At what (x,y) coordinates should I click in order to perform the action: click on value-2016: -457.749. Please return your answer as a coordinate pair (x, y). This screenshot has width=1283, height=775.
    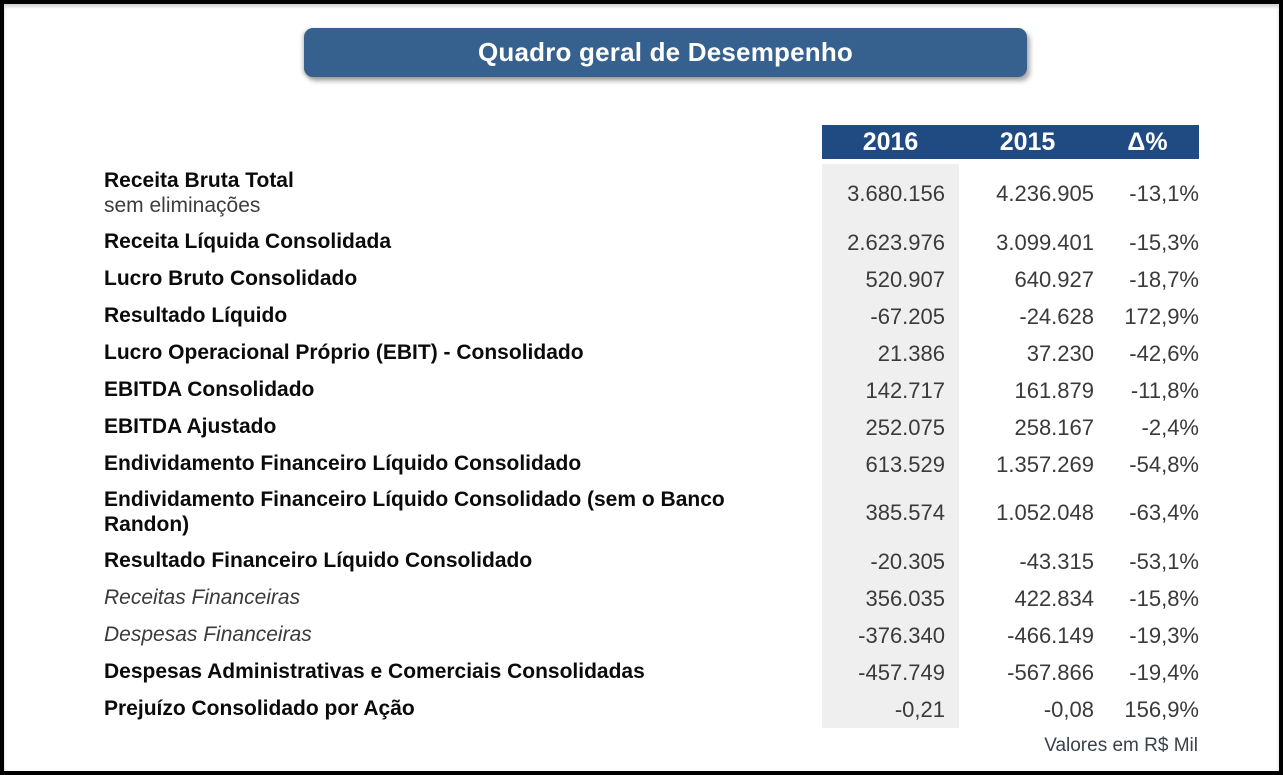
    Looking at the image, I should click on (890, 672).